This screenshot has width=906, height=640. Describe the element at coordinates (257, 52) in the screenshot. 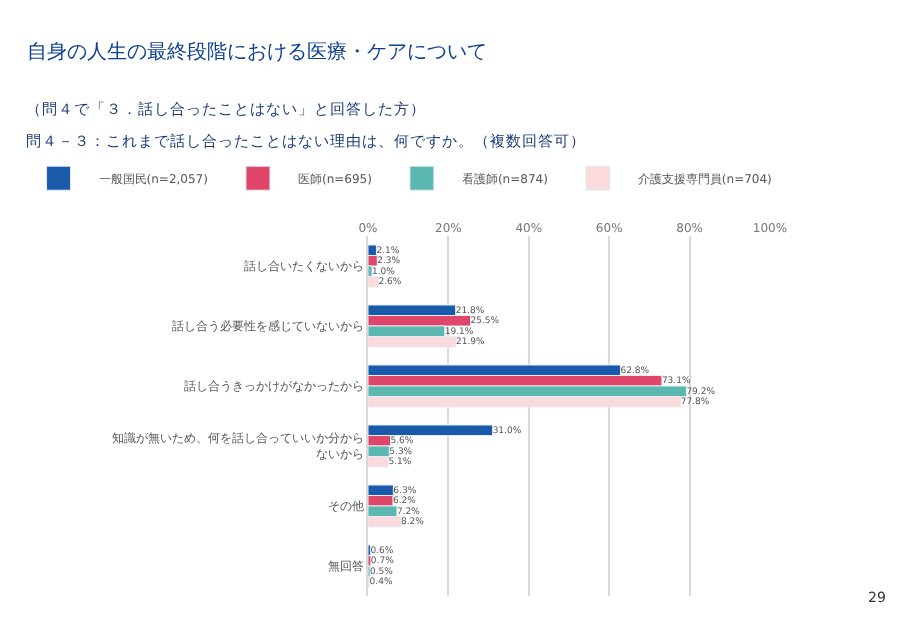

I see `chart-title: 自身の人生の最終段階における医療・ケアについて` at that location.